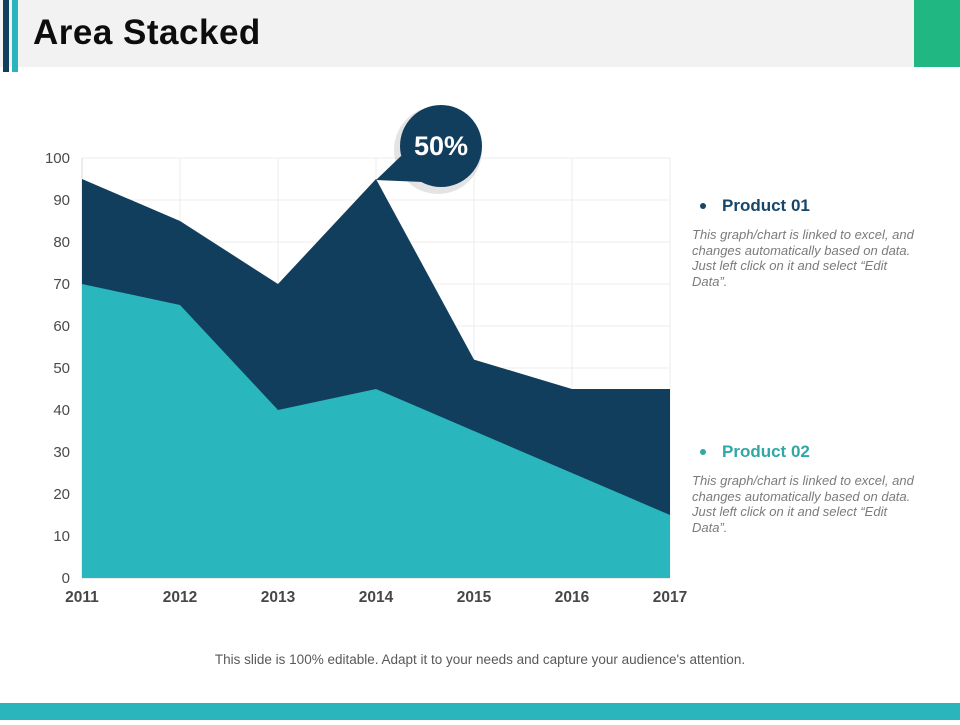  Describe the element at coordinates (766, 451) in the screenshot. I see `legend-label: Product 02` at that location.